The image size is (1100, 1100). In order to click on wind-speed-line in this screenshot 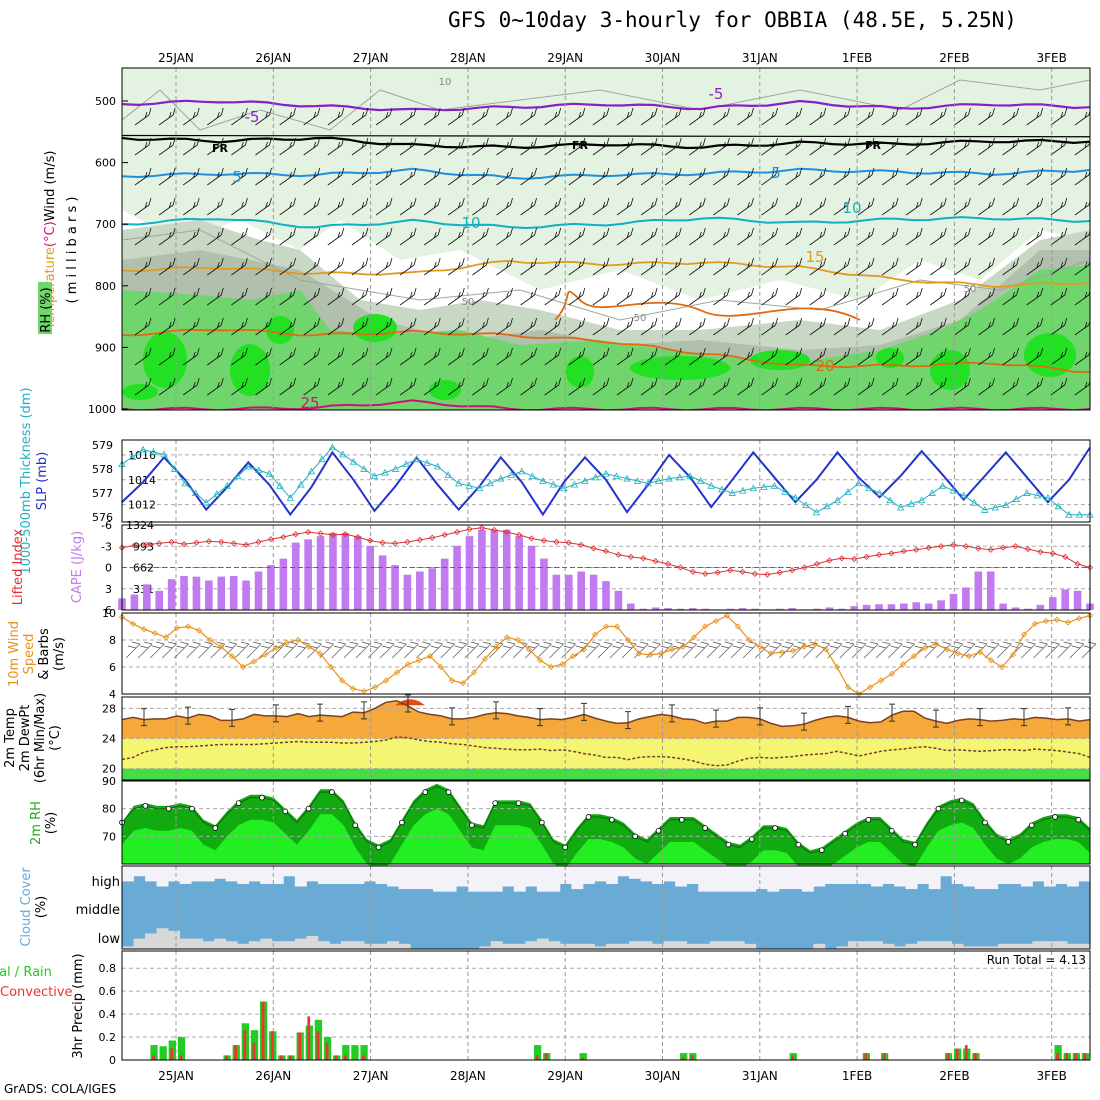, I will do `click(606, 654)`.